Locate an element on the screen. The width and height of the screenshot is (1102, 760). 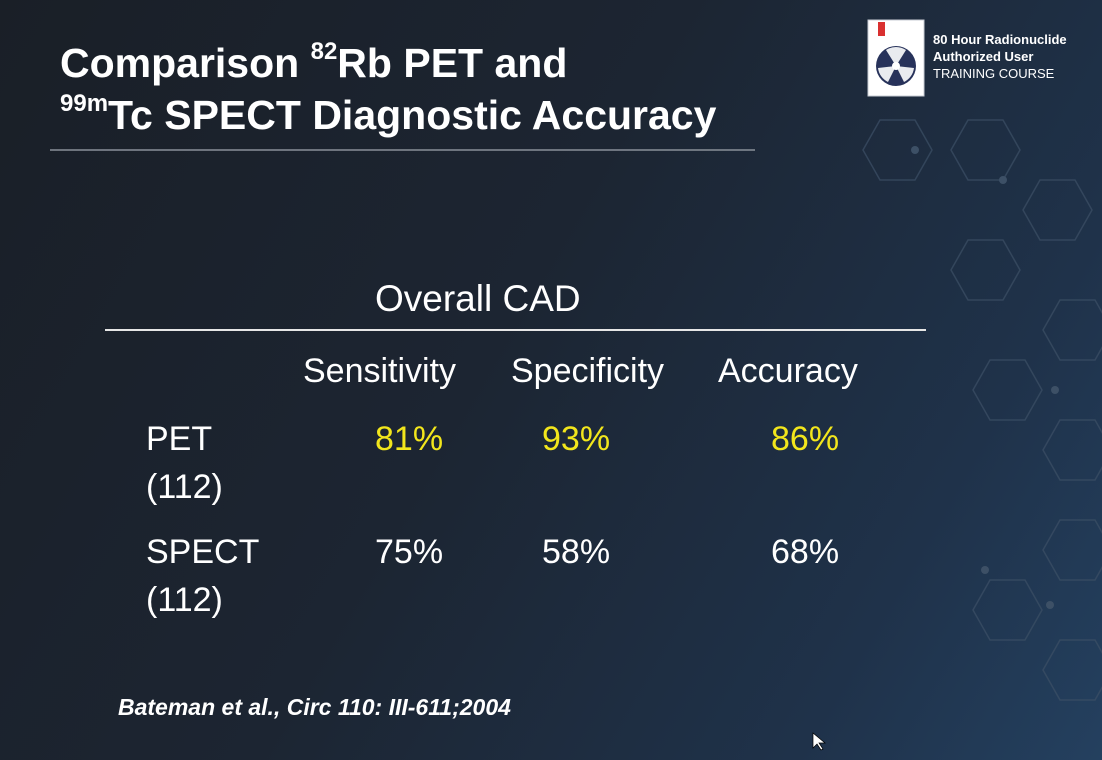
title-superscript: 99m is located at coordinates (84, 103).